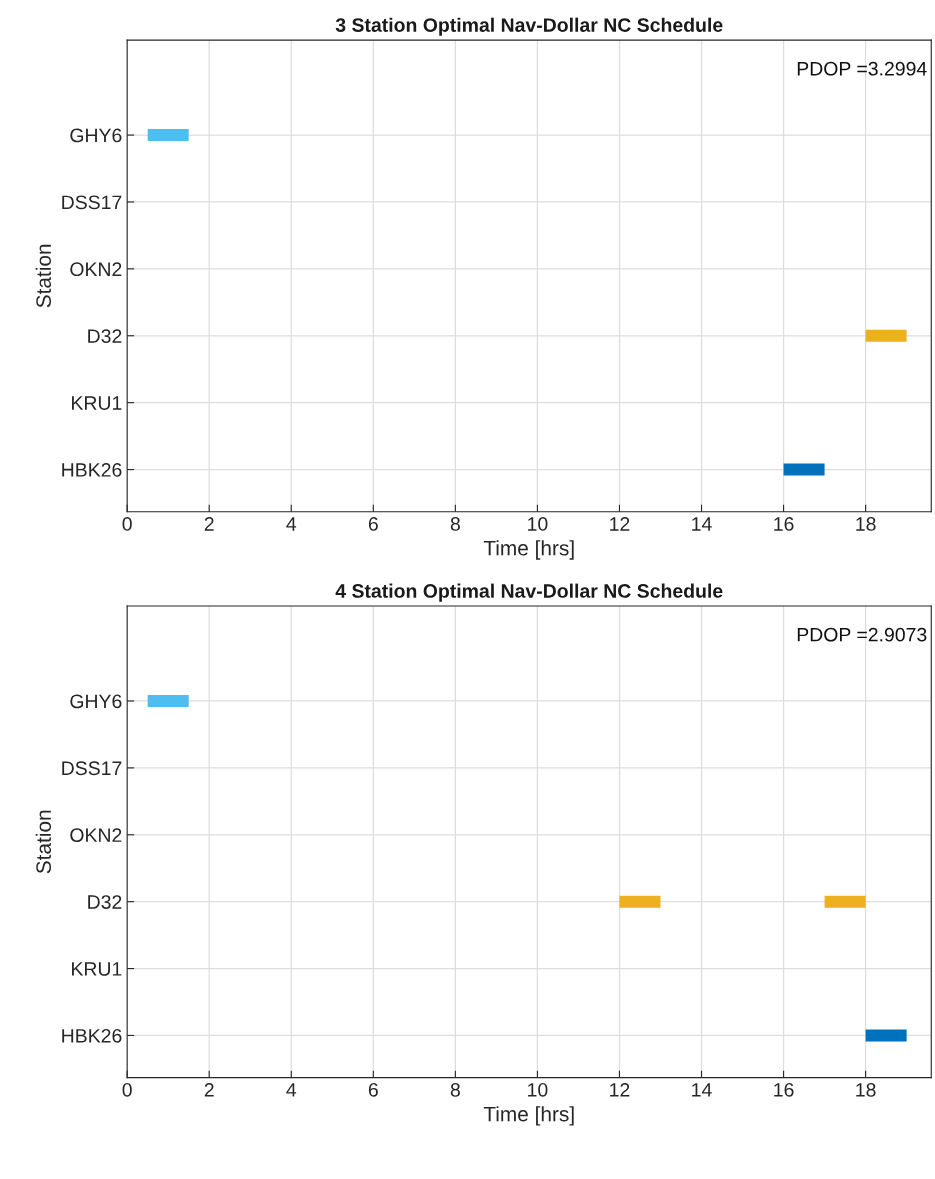  I want to click on text: PDOP =3.2994, so click(862, 68).